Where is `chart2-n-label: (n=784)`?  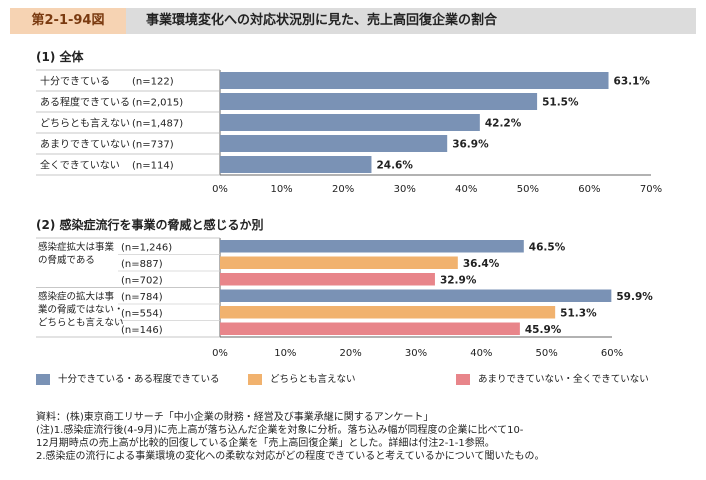
chart2-n-label: (n=784) is located at coordinates (142, 297).